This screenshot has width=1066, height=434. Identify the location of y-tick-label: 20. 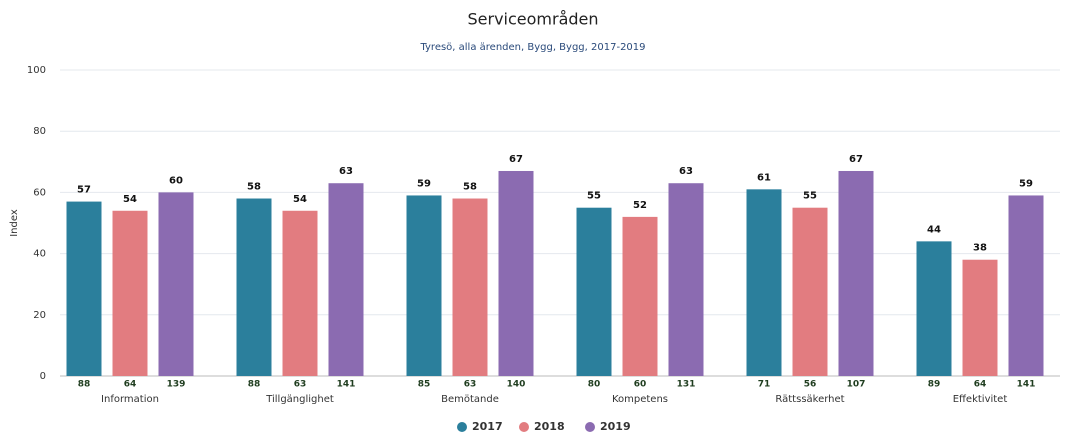
(39, 315).